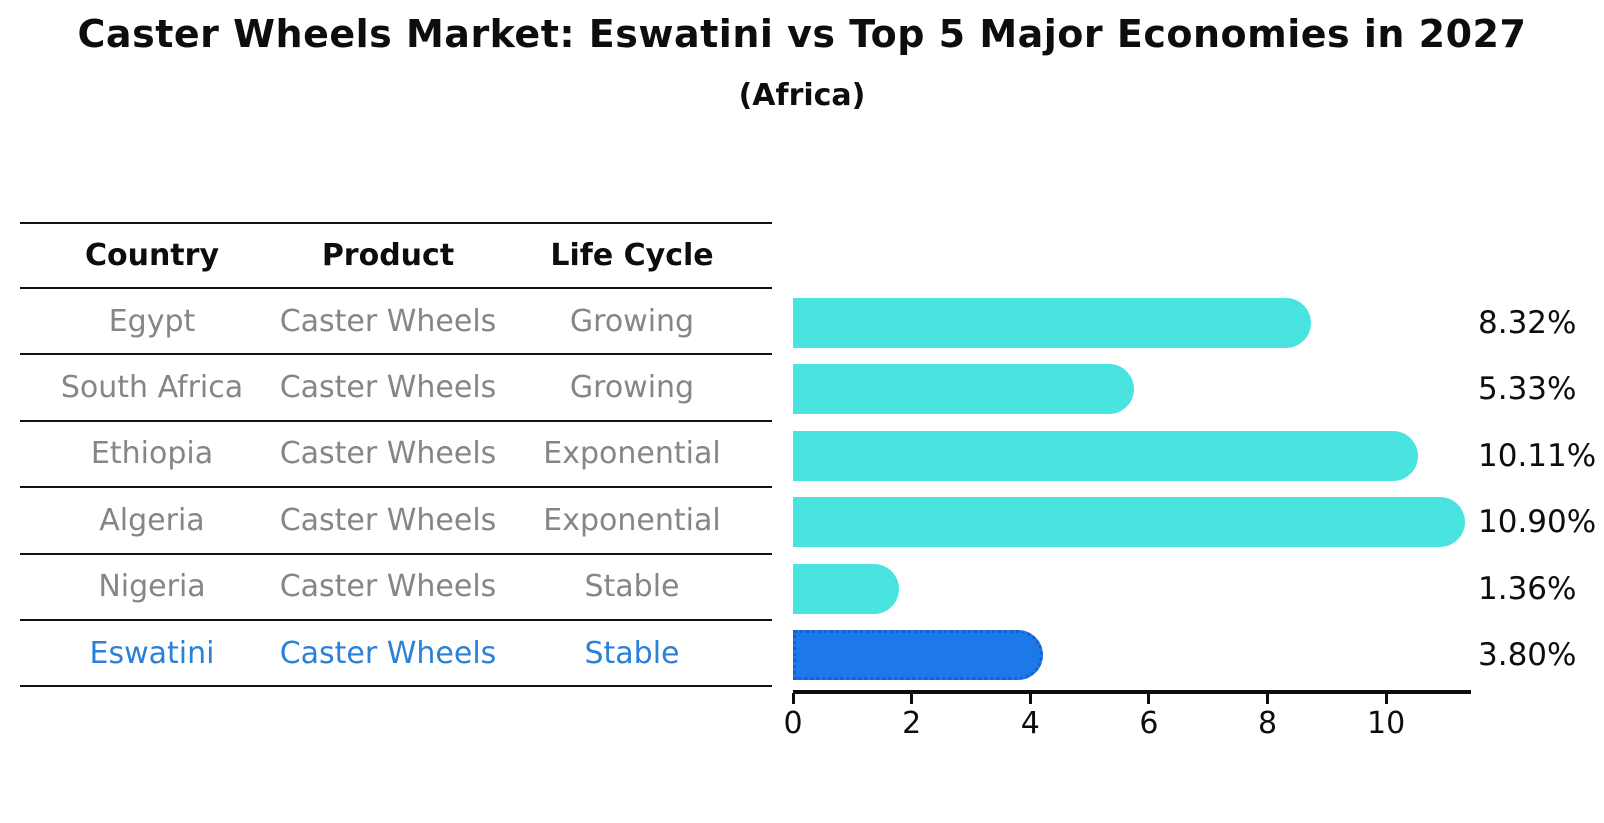 The image size is (1604, 823). Describe the element at coordinates (1537, 522) in the screenshot. I see `bar-value-label: 10.90%` at that location.